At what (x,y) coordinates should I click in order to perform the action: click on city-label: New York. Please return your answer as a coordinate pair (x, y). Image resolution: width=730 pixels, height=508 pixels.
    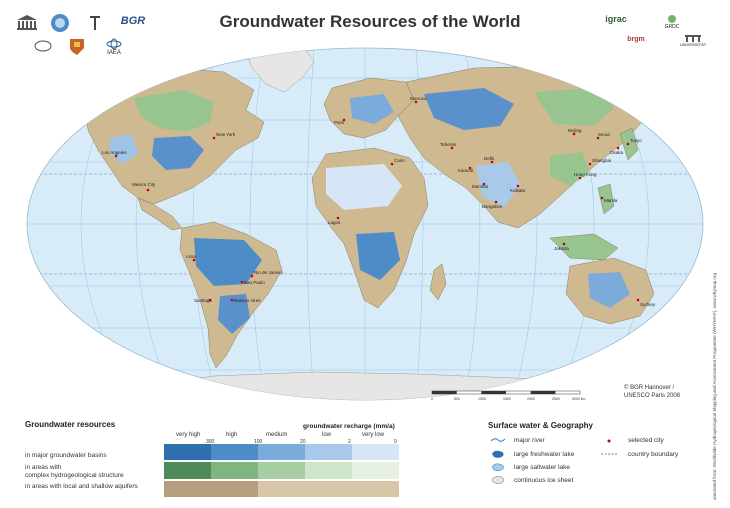
    Looking at the image, I should click on (226, 134).